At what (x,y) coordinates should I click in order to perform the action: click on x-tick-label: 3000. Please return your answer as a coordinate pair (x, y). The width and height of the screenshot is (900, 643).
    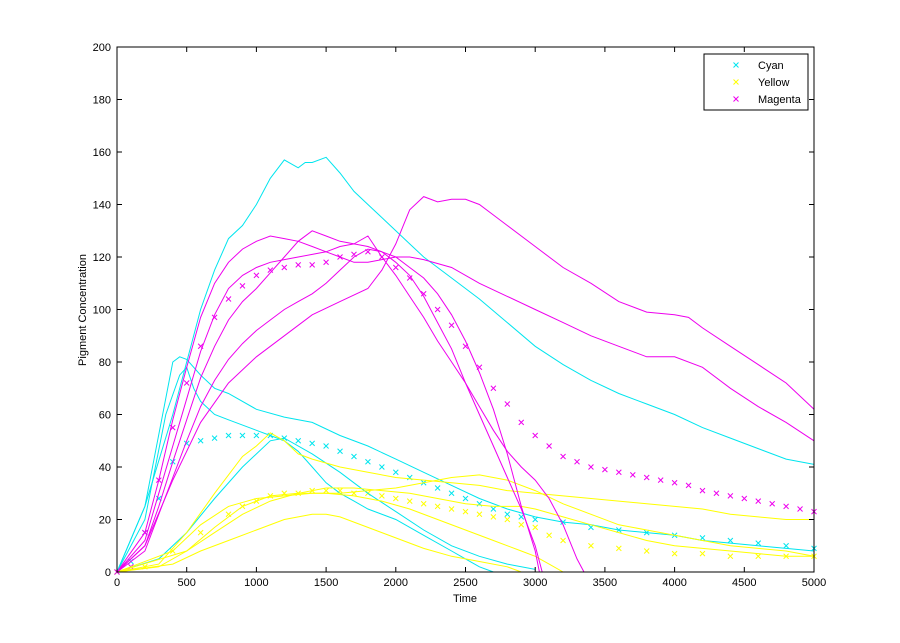
    Looking at the image, I should click on (535, 583).